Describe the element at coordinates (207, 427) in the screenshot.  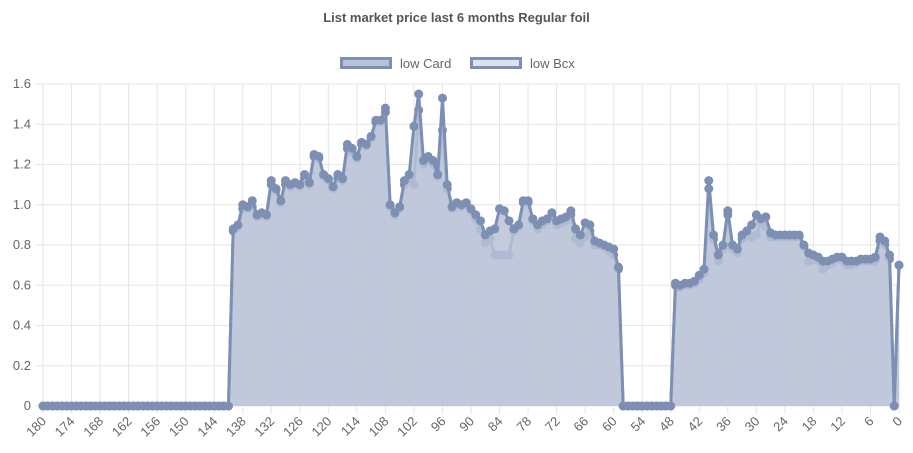
I see `x-tick-label: 144` at that location.